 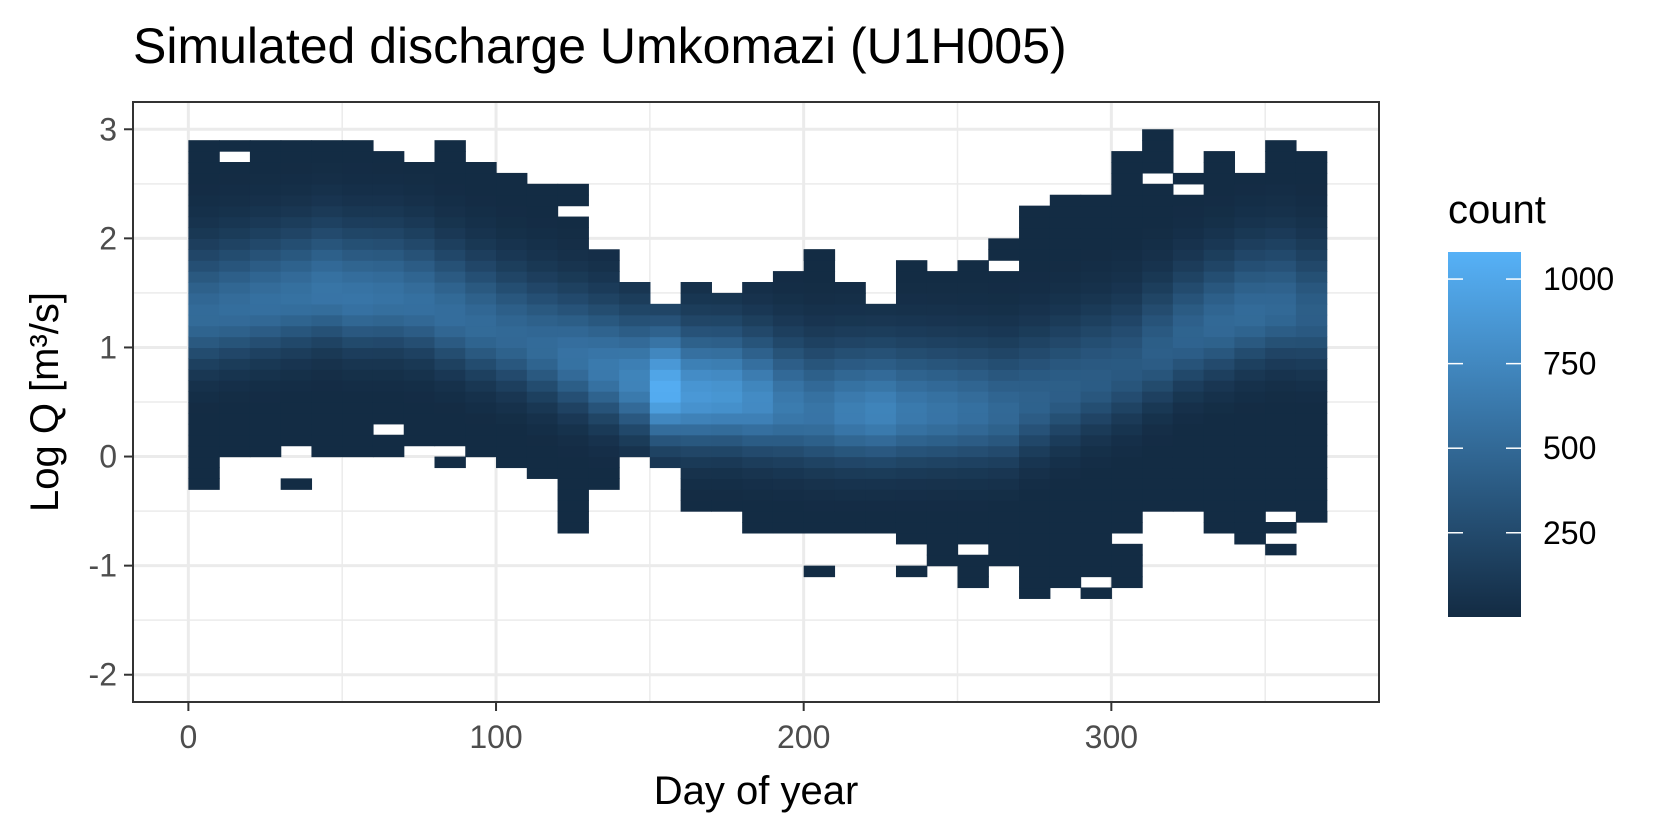 What do you see at coordinates (803, 737) in the screenshot?
I see `x-tick-label: 200` at bounding box center [803, 737].